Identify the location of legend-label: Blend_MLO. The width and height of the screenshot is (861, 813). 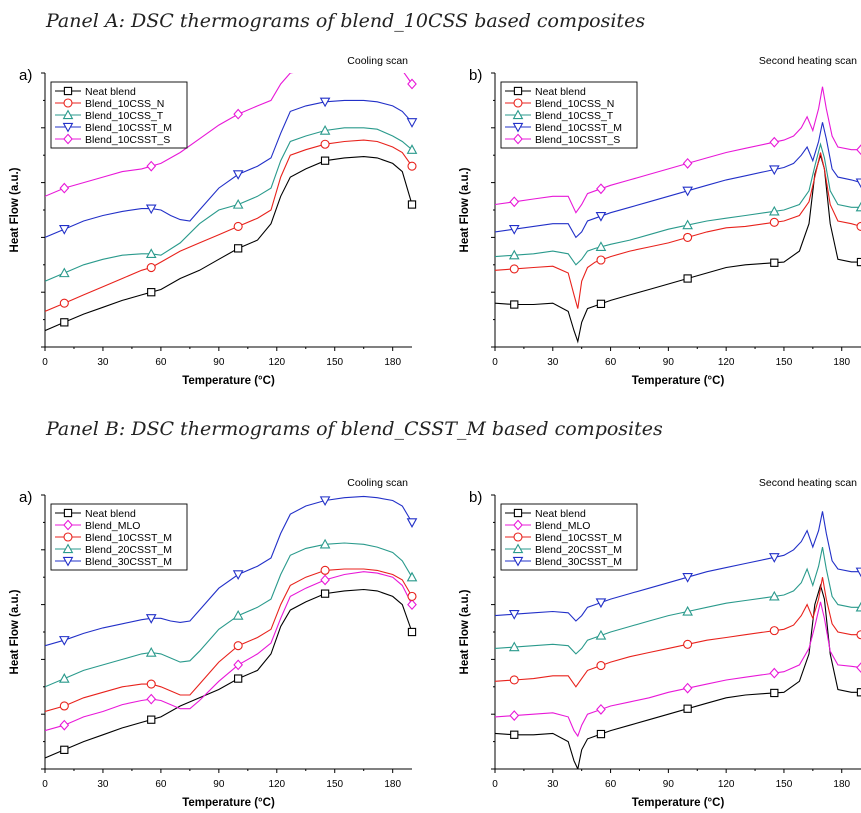
(112, 526).